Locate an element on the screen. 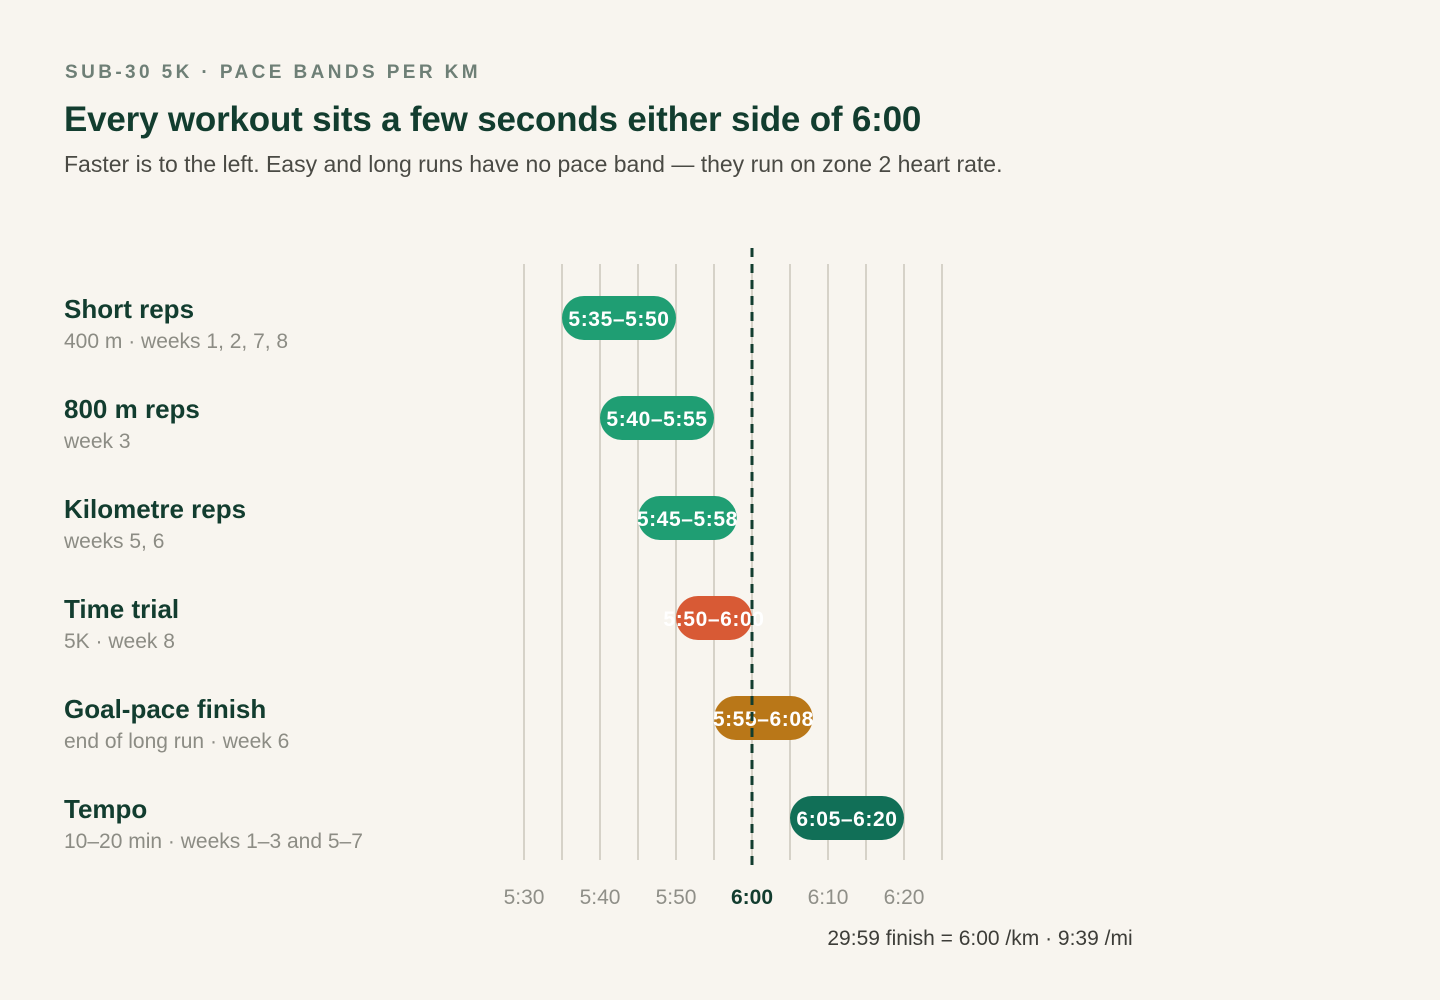 This screenshot has height=1000, width=1440. workout-name: Tempo is located at coordinates (106, 809).